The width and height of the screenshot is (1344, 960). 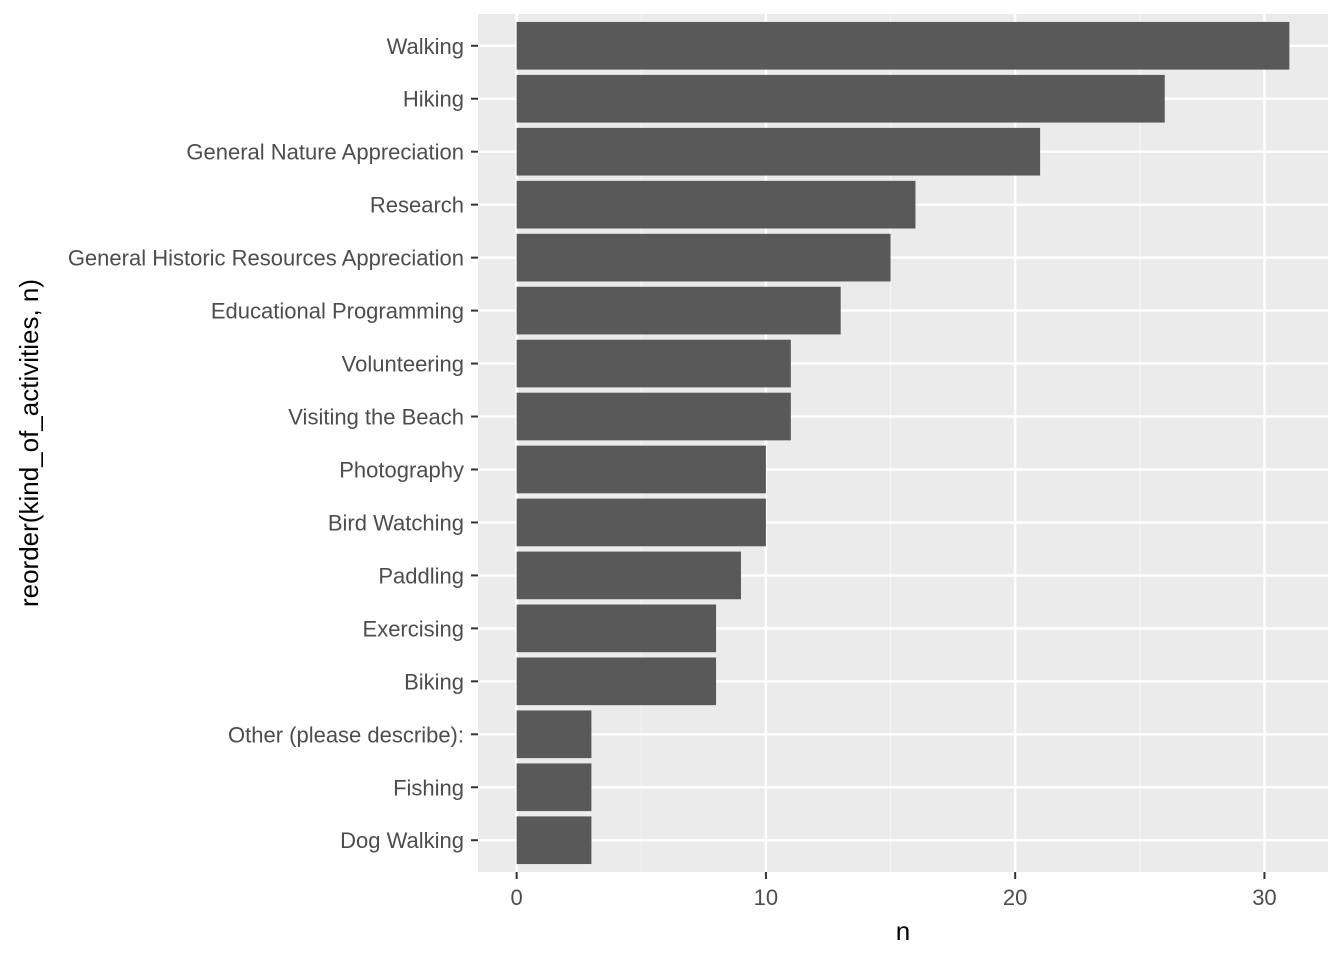 I want to click on y-tick-label: Biking, so click(x=434, y=681).